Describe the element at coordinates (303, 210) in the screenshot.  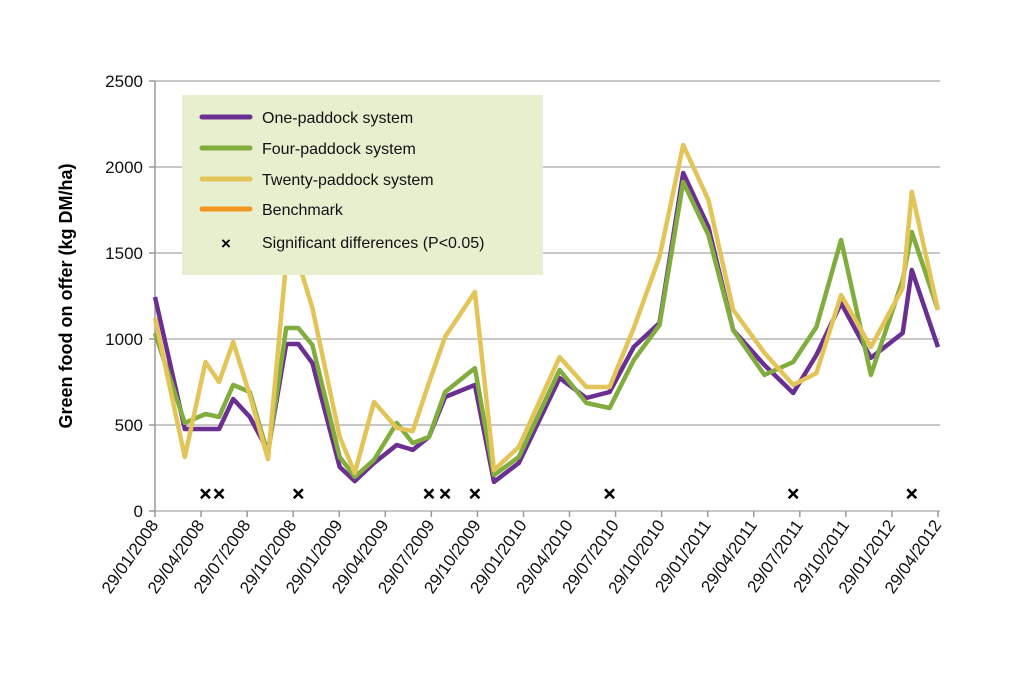
I see `legend-label-benchmark: Benchmark` at that location.